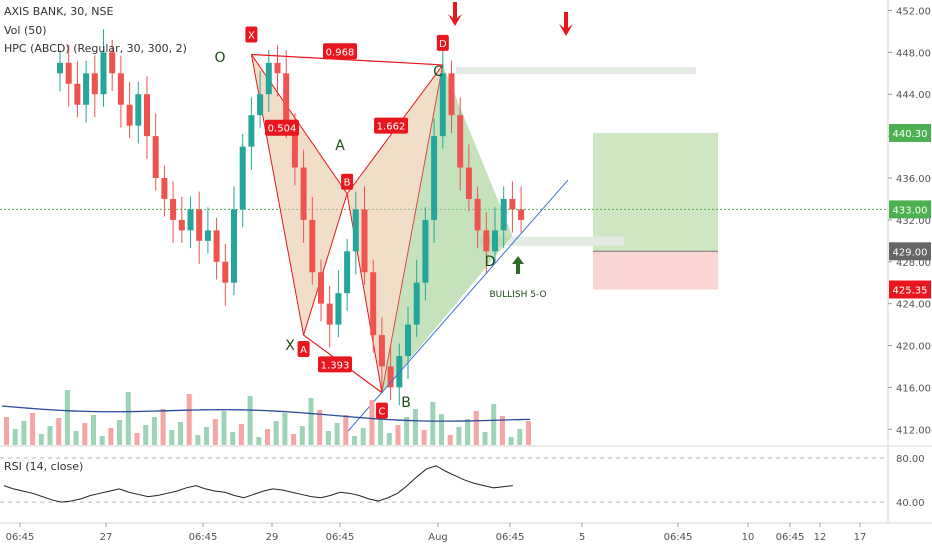 This screenshot has height=550, width=932. What do you see at coordinates (913, 95) in the screenshot?
I see `price-tick-label: 444.00` at bounding box center [913, 95].